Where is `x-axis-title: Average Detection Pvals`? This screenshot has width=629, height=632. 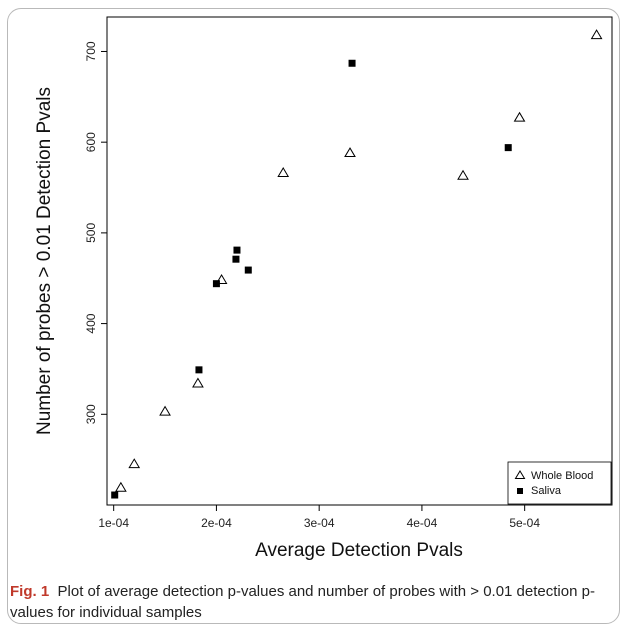 x-axis-title: Average Detection Pvals is located at coordinates (359, 550).